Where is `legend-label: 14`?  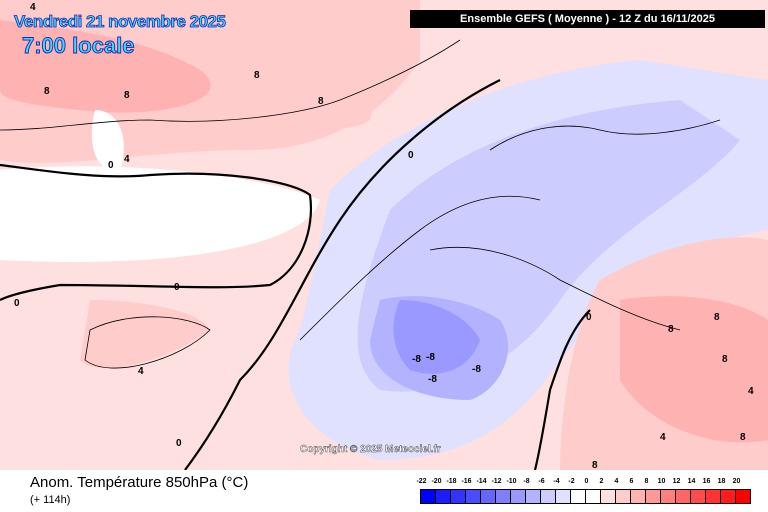
legend-label: 14 is located at coordinates (691, 481).